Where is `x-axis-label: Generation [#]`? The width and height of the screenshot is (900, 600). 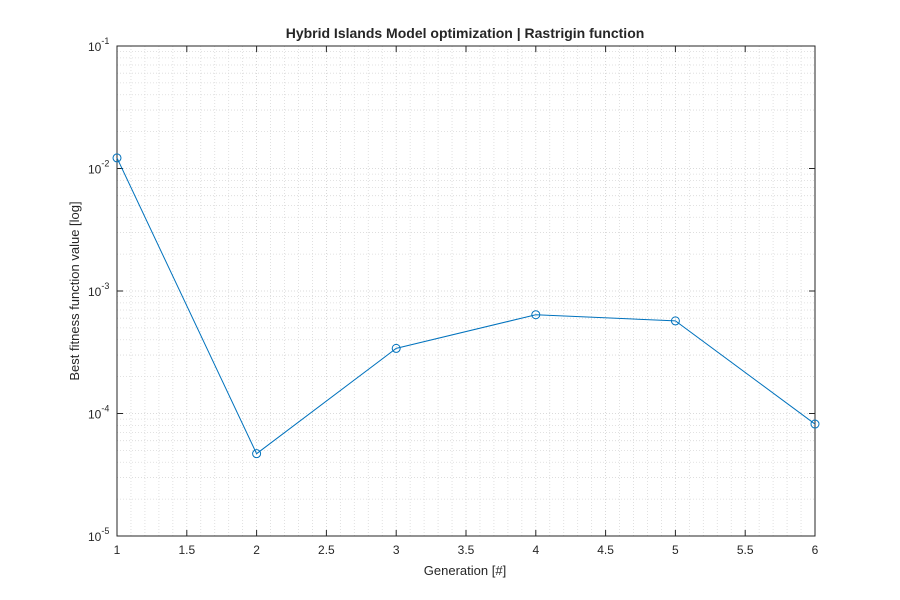
x-axis-label: Generation [#] is located at coordinates (465, 570).